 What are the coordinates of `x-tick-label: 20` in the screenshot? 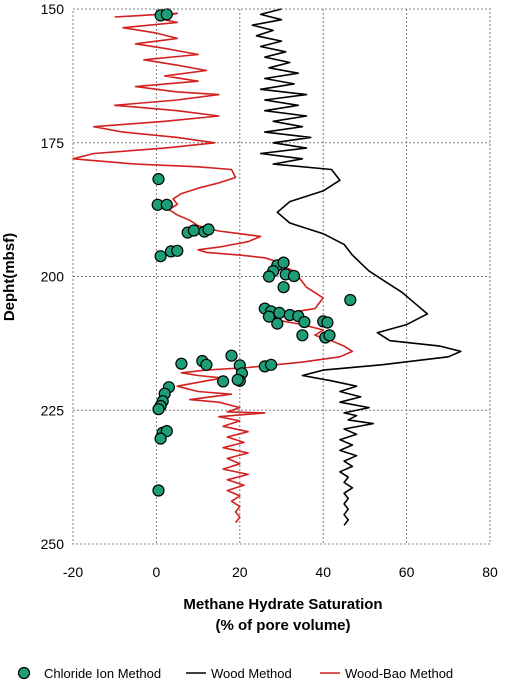 It's located at (240, 572).